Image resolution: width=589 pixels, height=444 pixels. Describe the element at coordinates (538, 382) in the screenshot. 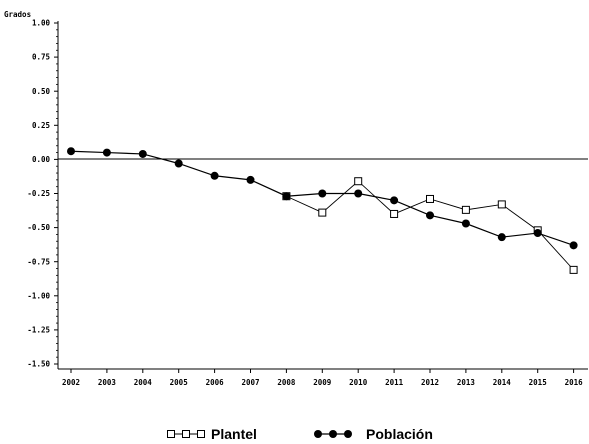

I see `x-tick-label: 2015` at that location.